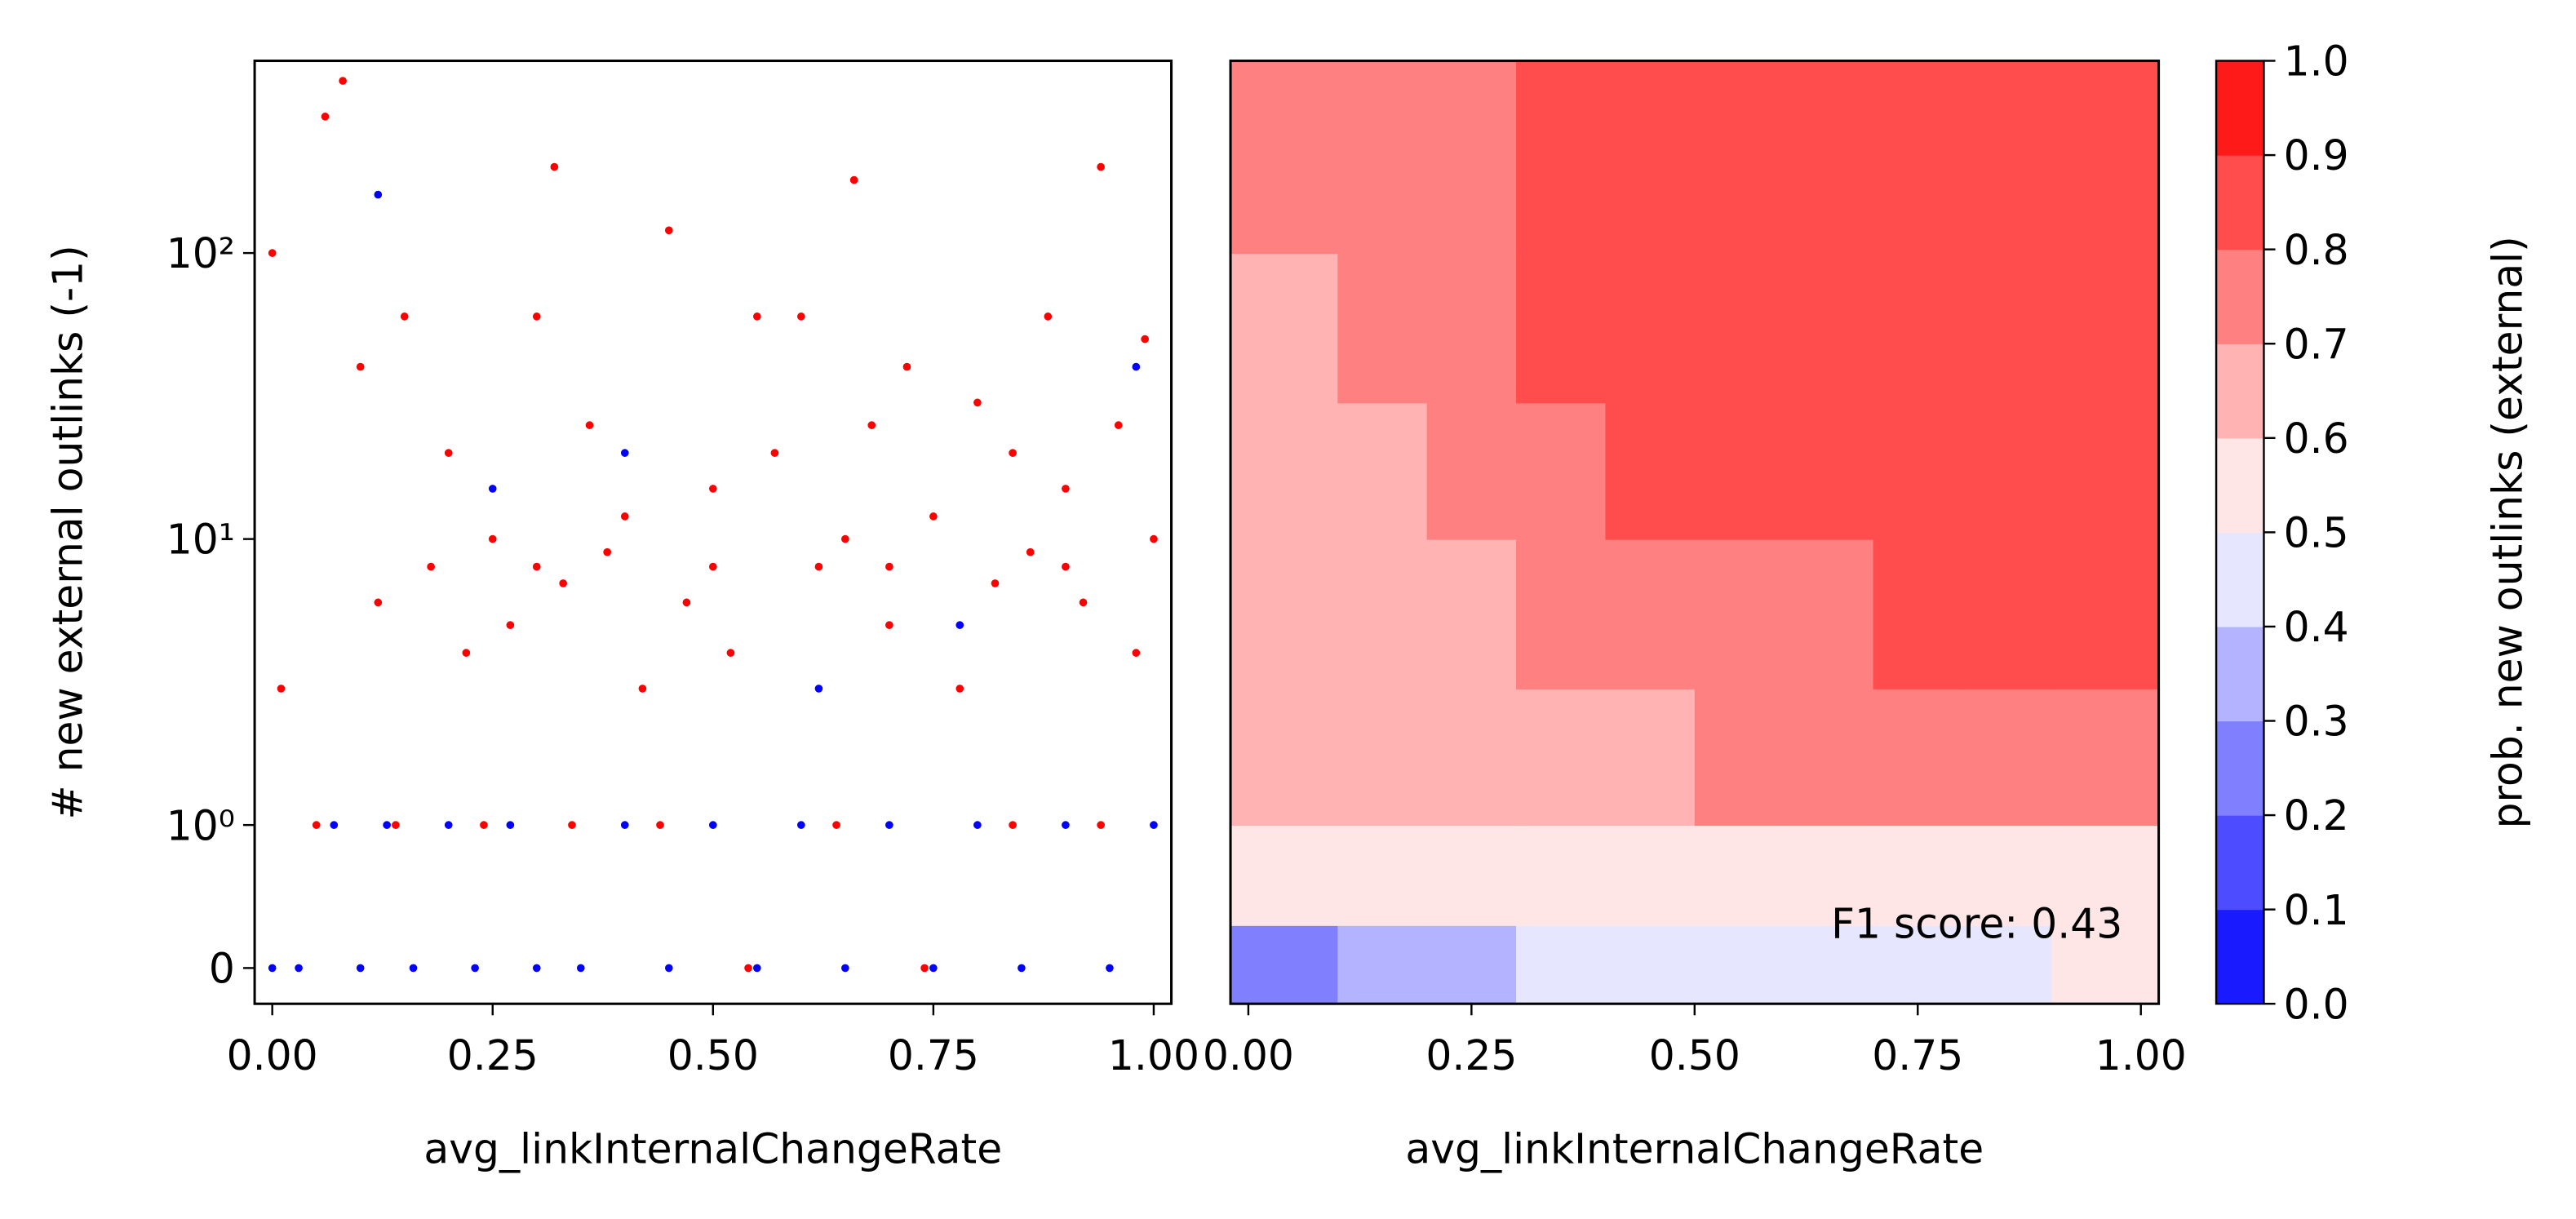 Image resolution: width=2576 pixels, height=1219 pixels. I want to click on y-axis-label: # new external outlinks (-1), so click(68, 532).